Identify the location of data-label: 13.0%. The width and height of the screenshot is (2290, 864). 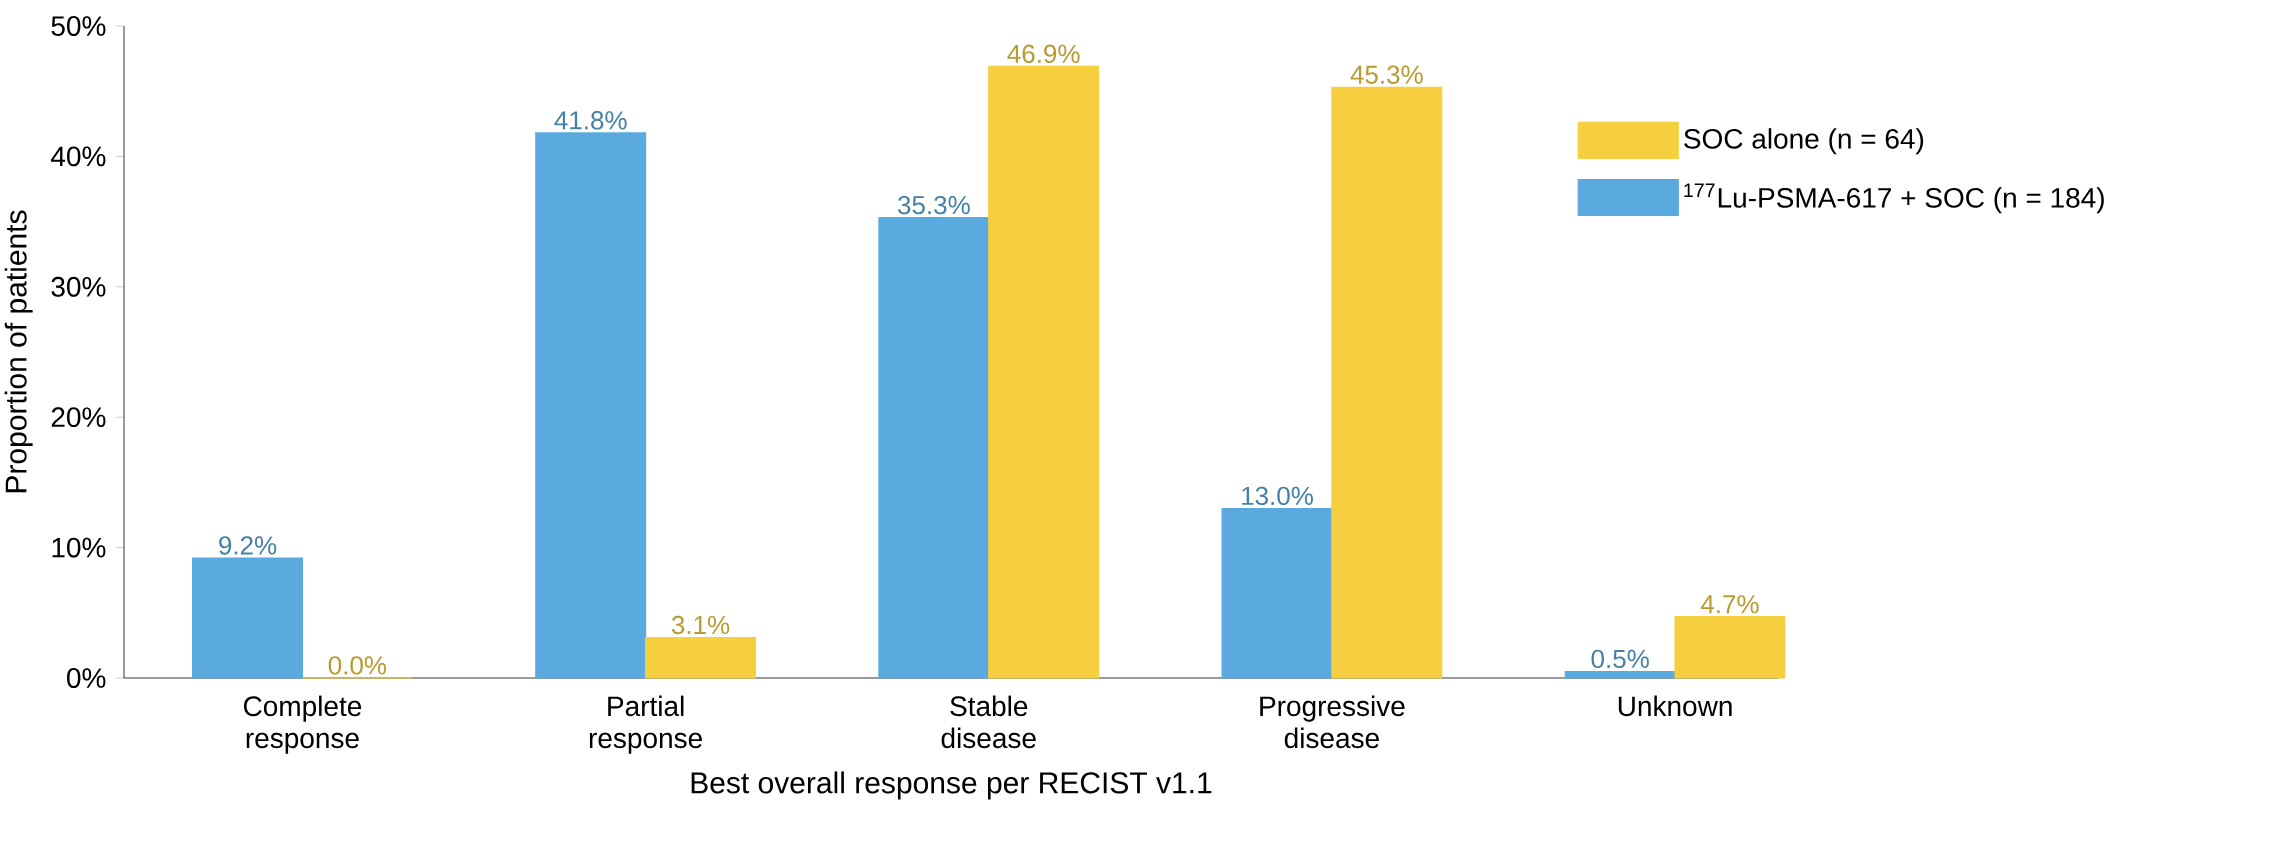
(1277, 496).